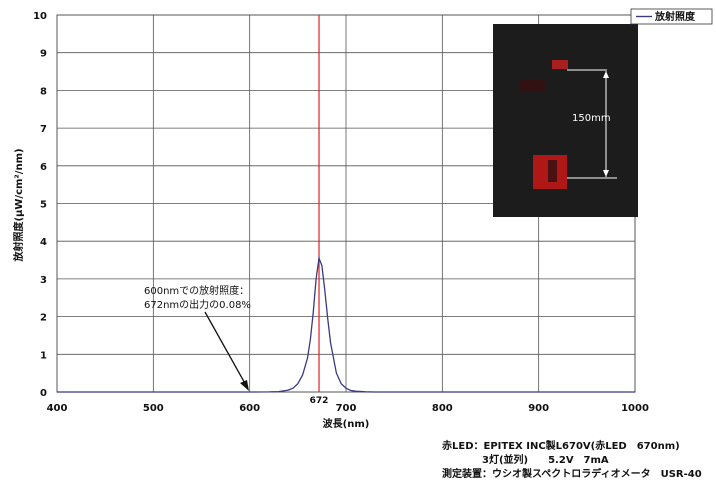 The image size is (716, 485). Describe the element at coordinates (591, 118) in the screenshot. I see `inset-distance-label: 150mm` at that location.